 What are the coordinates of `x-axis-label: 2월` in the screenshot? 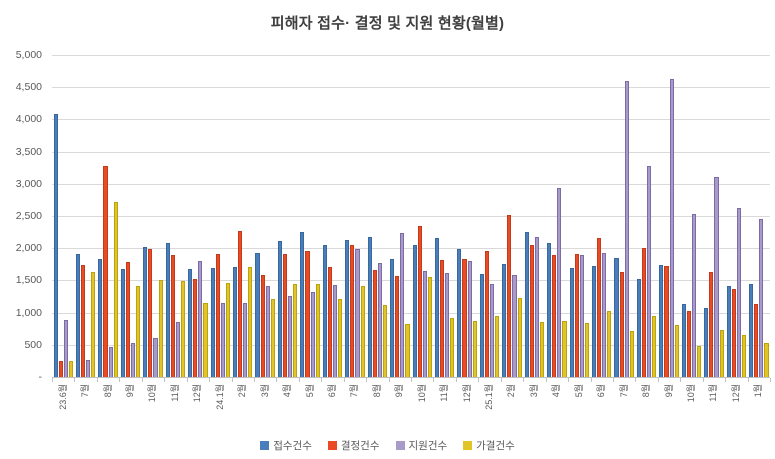 It's located at (511, 391).